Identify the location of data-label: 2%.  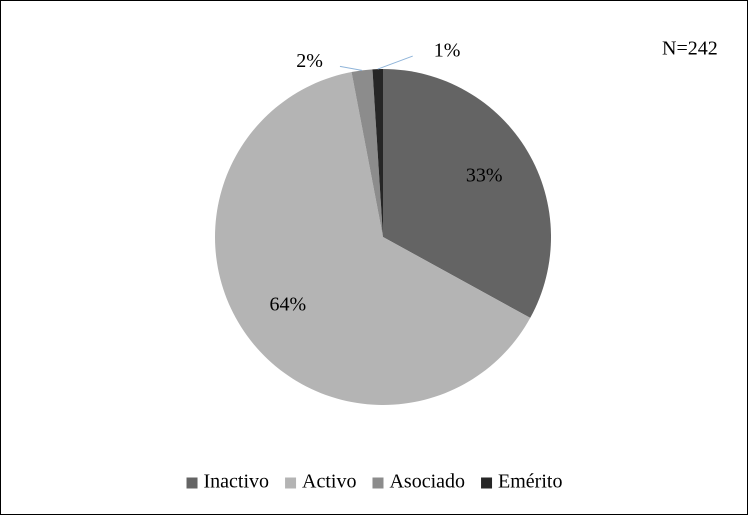
(309, 61).